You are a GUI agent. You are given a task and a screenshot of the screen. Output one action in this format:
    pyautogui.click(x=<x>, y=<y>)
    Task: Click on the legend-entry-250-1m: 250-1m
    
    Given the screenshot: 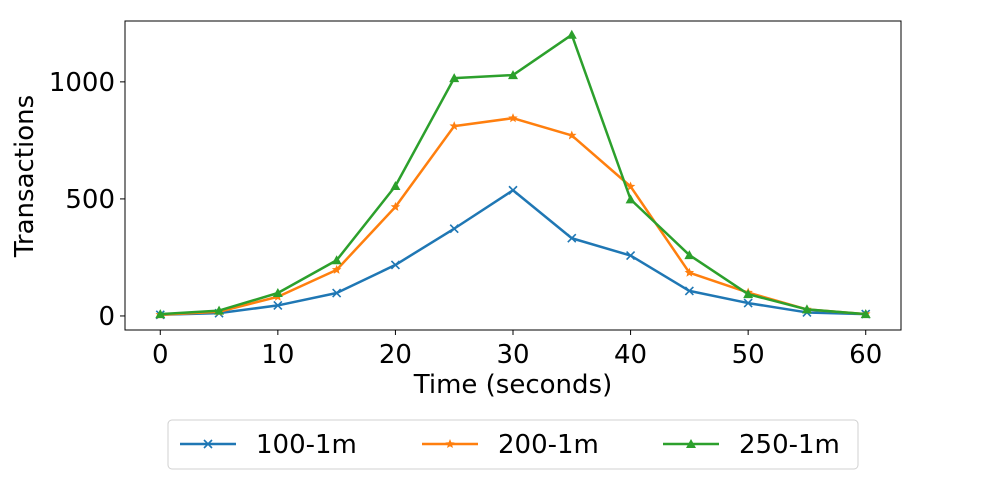 What is the action you would take?
    pyautogui.click(x=751, y=445)
    